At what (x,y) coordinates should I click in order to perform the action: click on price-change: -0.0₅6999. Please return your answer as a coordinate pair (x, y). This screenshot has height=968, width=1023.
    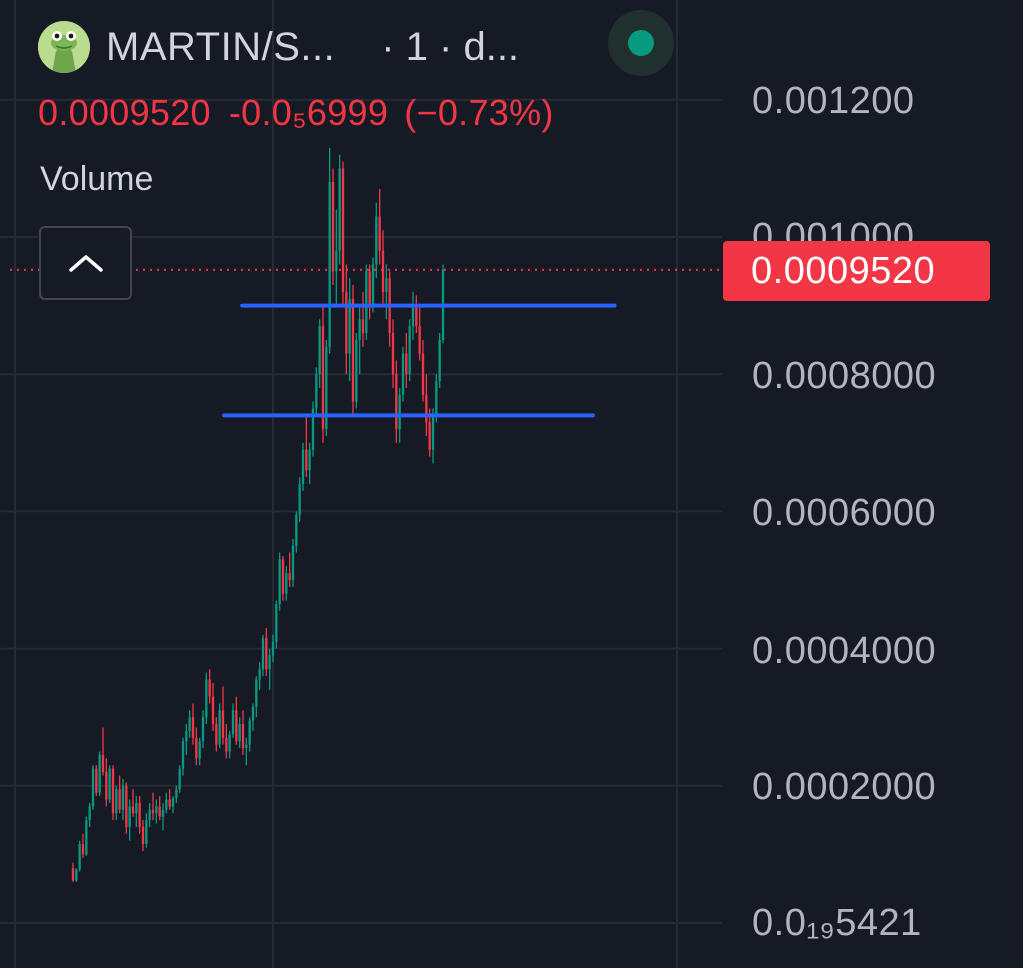
    Looking at the image, I should click on (308, 112).